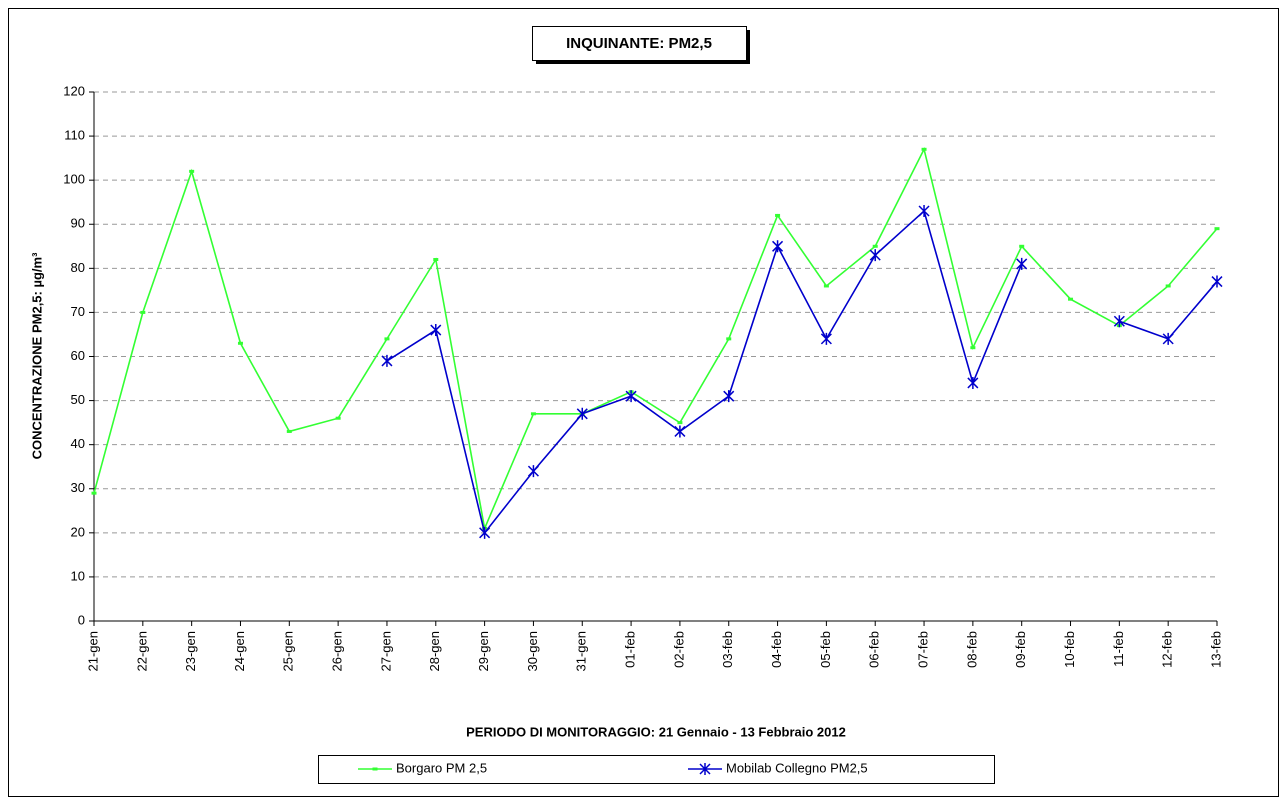 This screenshot has width=1286, height=804. What do you see at coordinates (678, 649) in the screenshot?
I see `x-tick-label: 02-feb` at bounding box center [678, 649].